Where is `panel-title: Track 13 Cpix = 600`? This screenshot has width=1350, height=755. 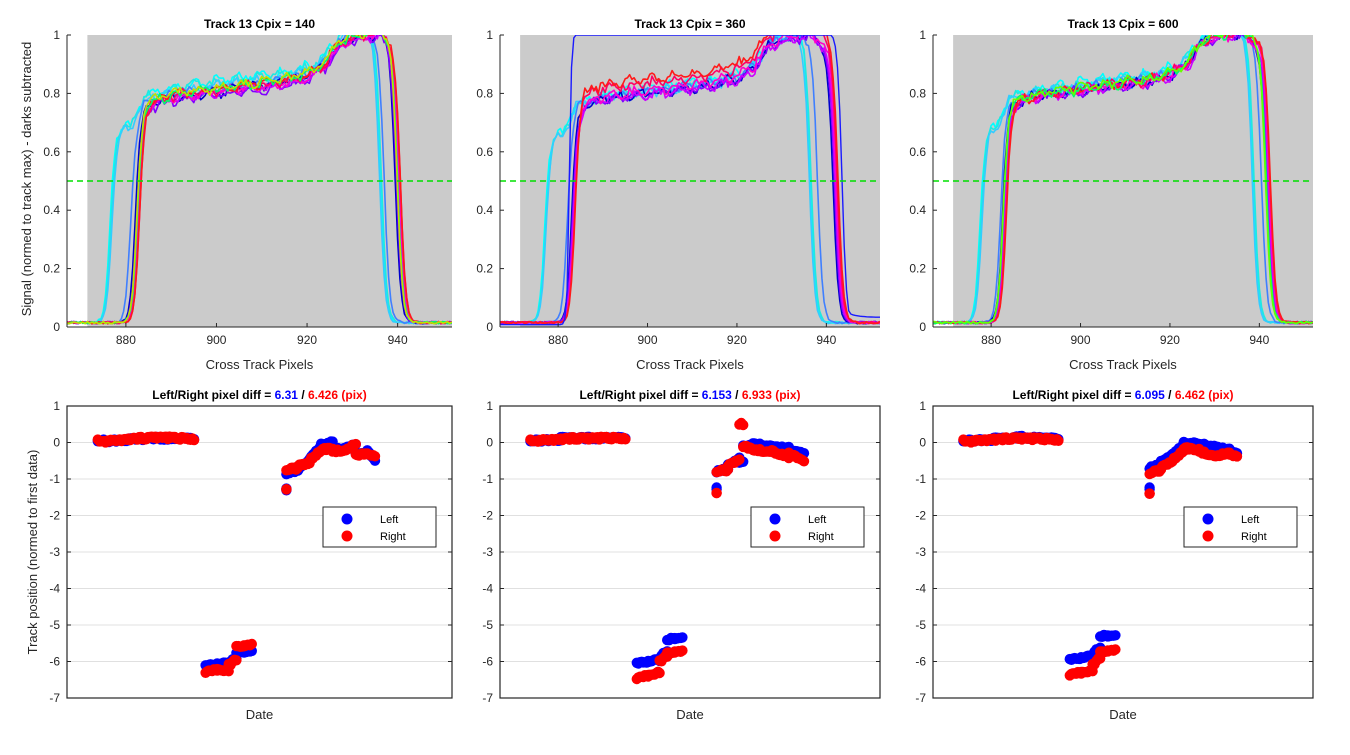 panel-title: Track 13 Cpix = 600 is located at coordinates (1122, 24).